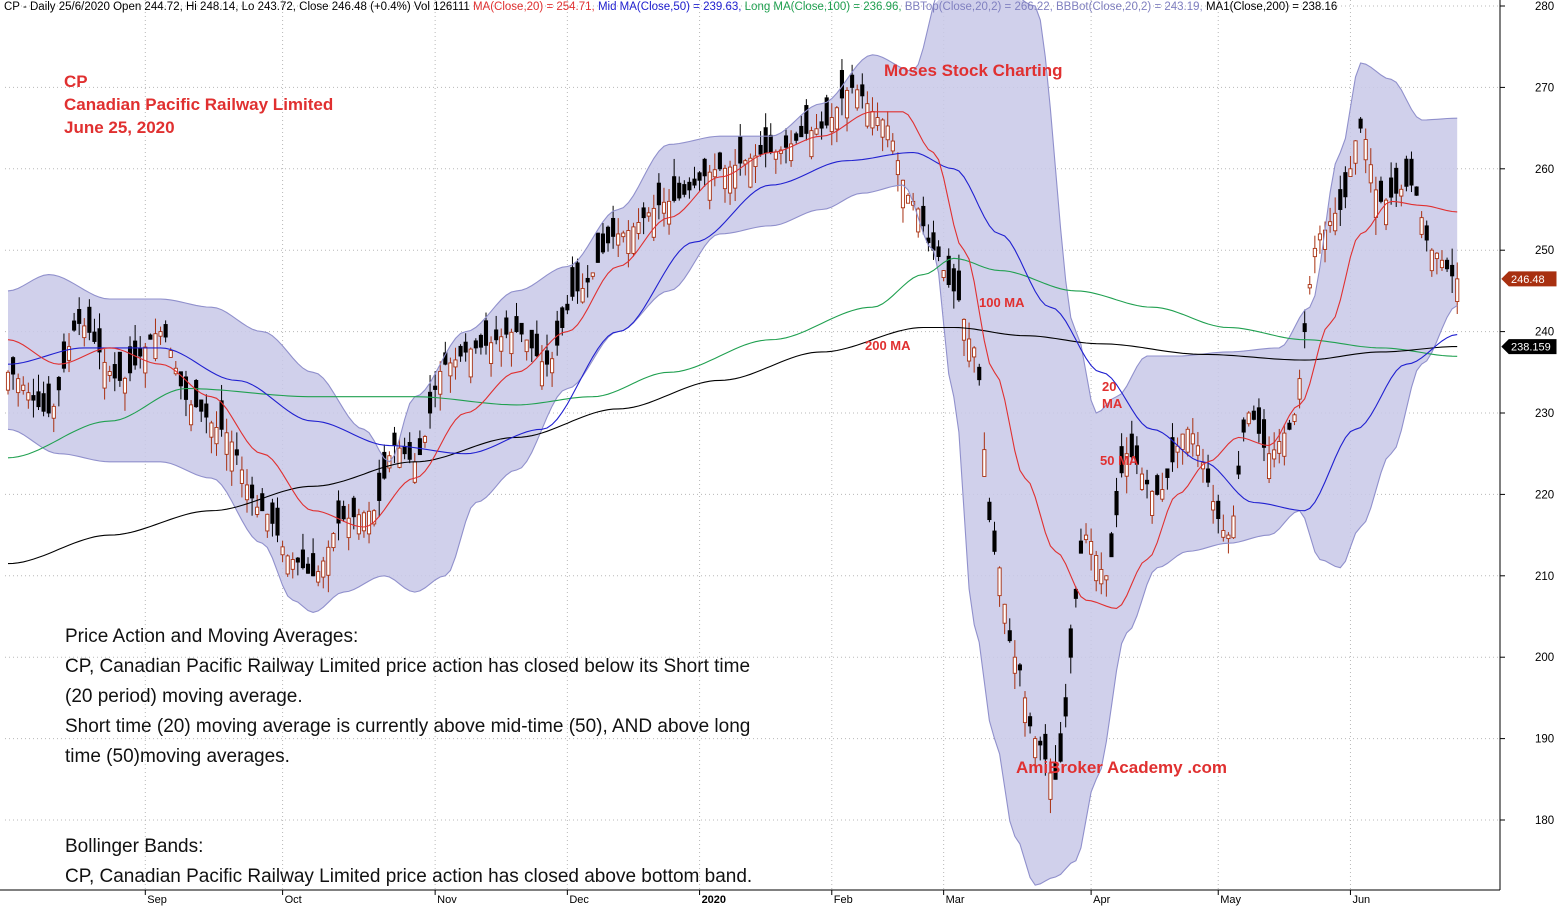 The width and height of the screenshot is (1561, 908). I want to click on header-ma100: Long MA(Close,100) = 236.96,, so click(823, 7).